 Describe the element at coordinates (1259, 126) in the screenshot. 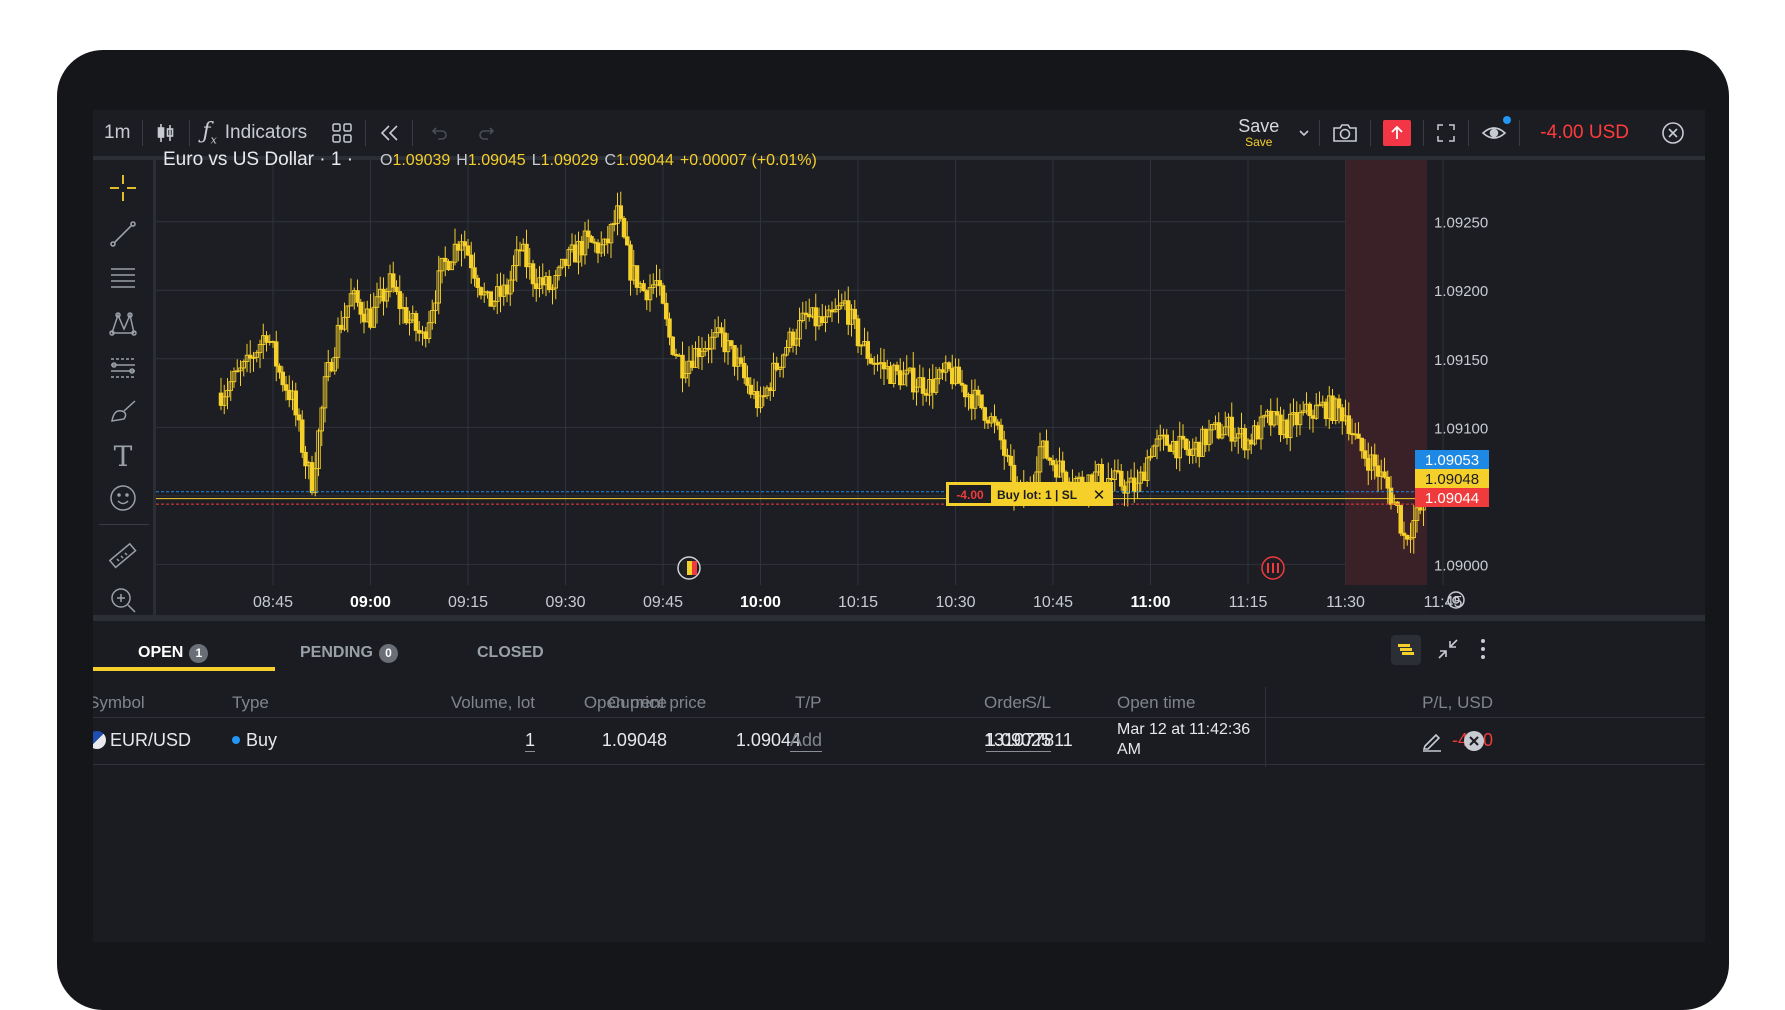

I see `save-label: Save` at that location.